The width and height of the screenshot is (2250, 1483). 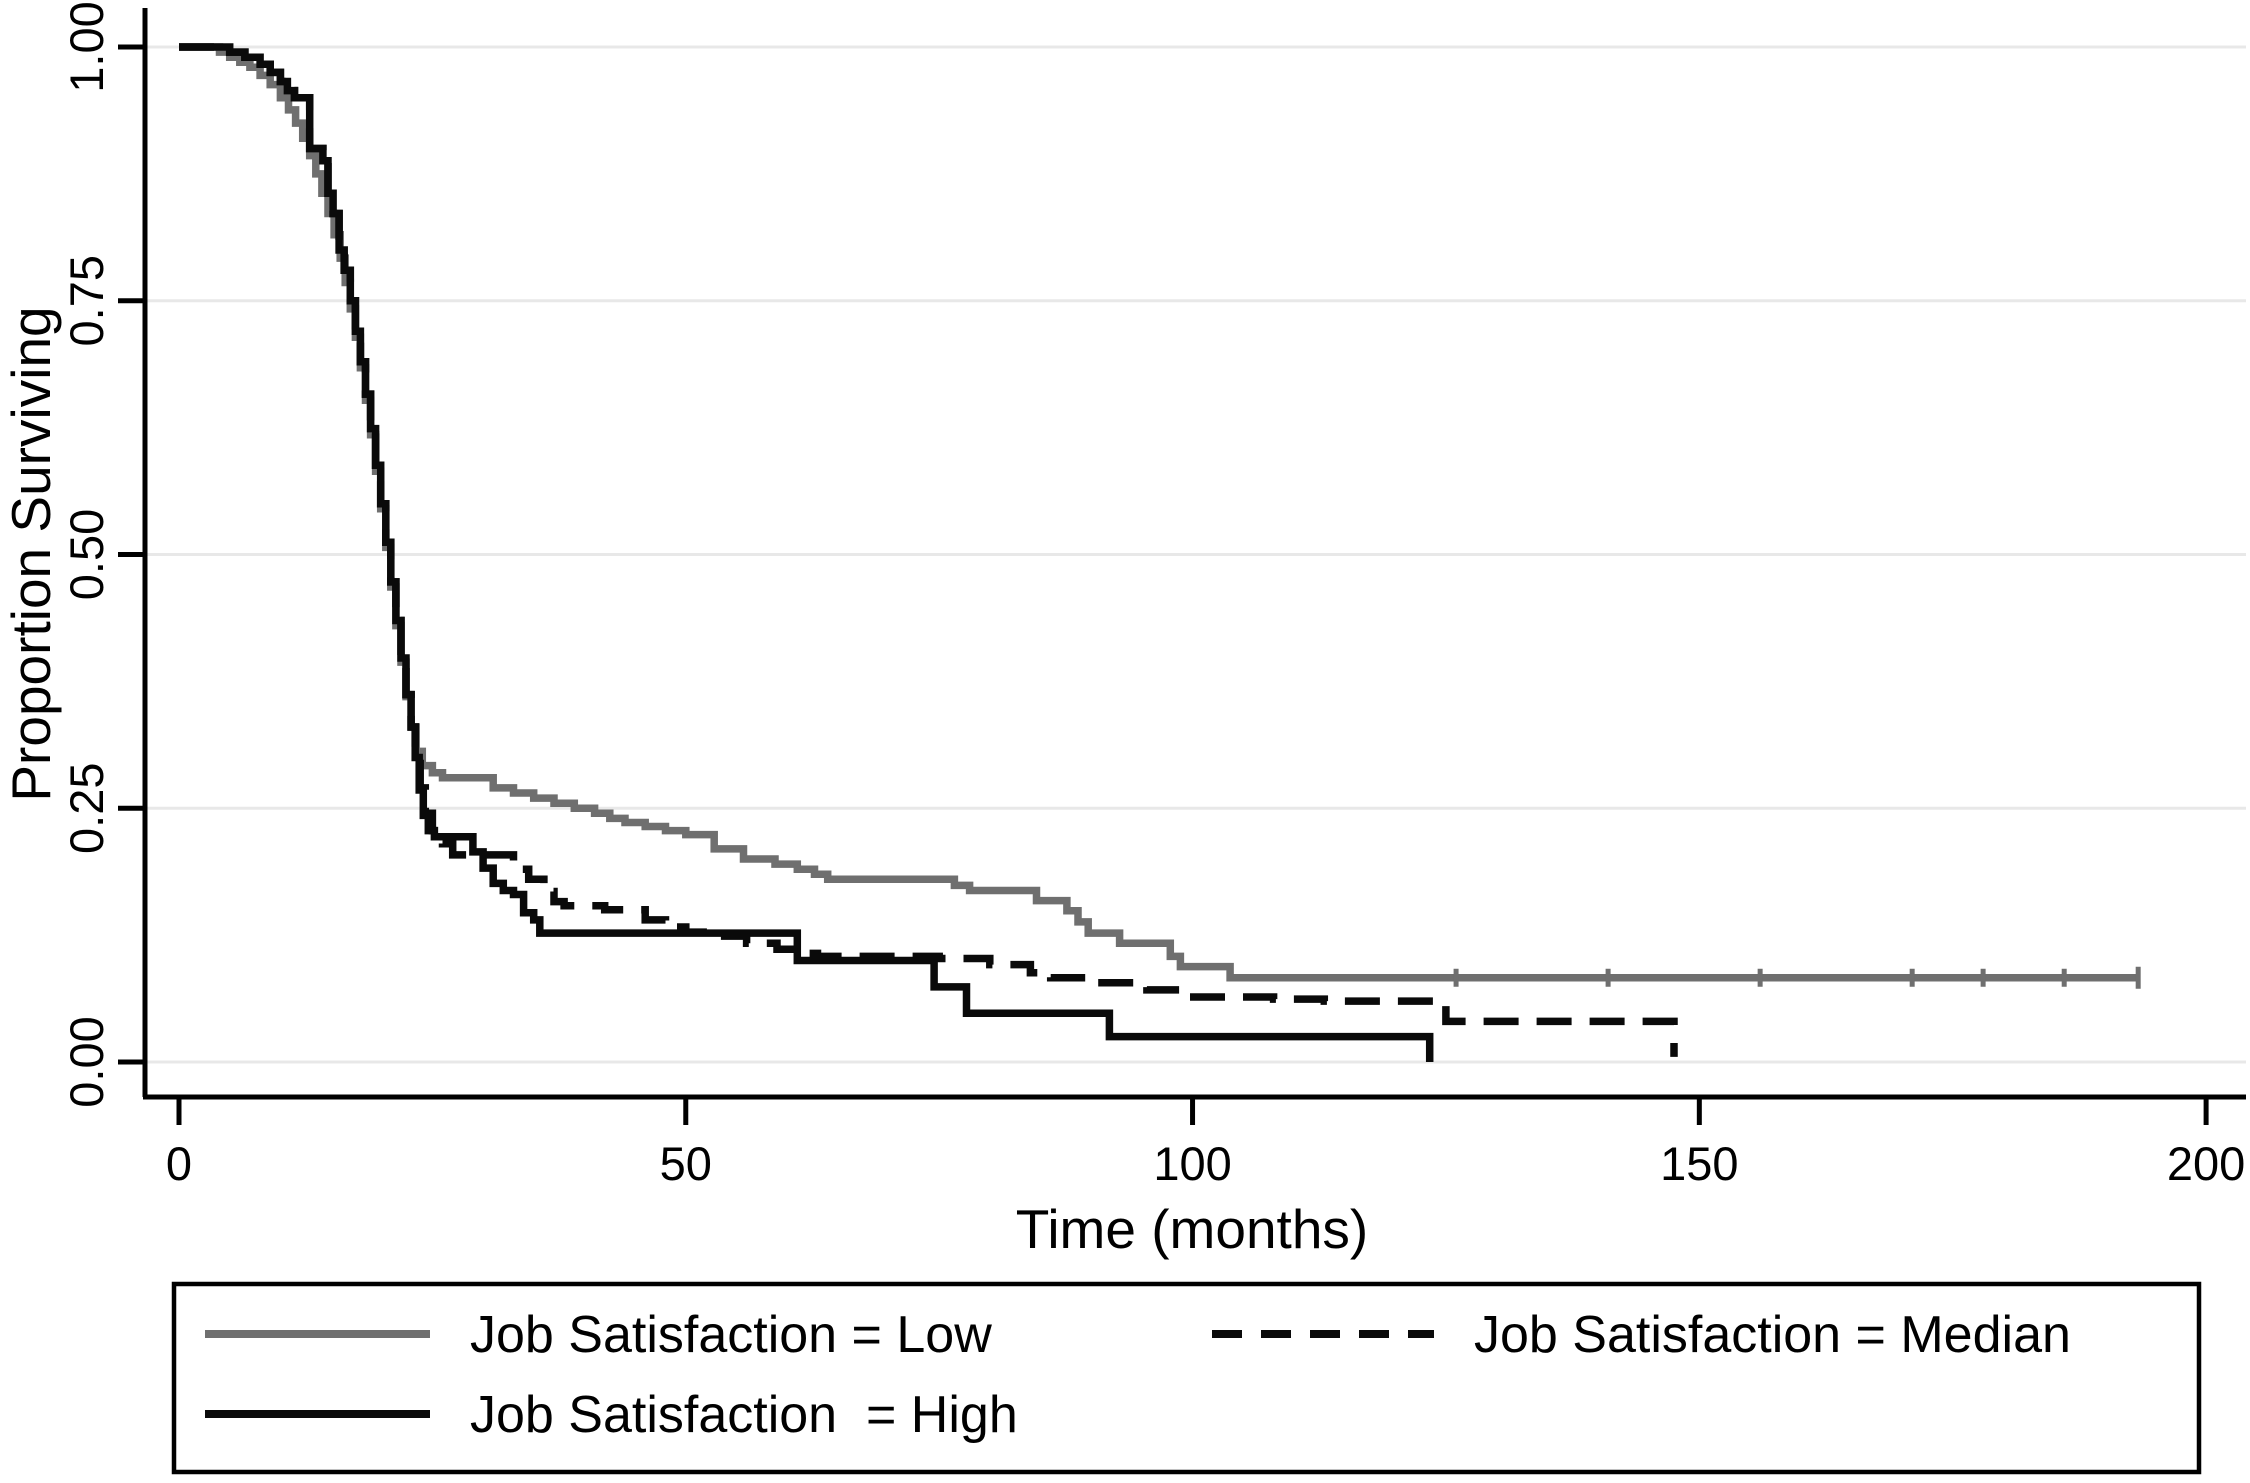 I want to click on x-tick-label: 50, so click(x=686, y=1163).